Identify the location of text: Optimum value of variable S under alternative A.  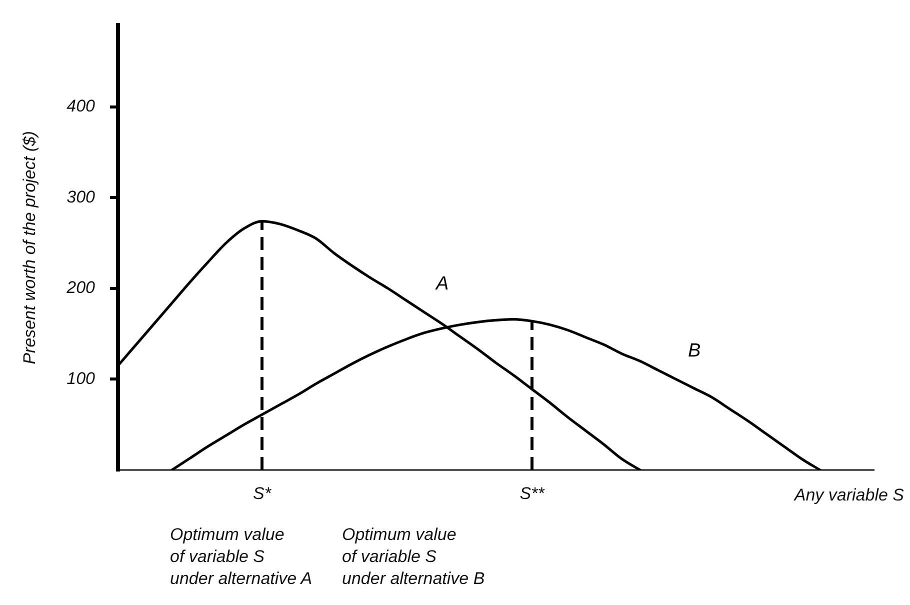
(241, 557).